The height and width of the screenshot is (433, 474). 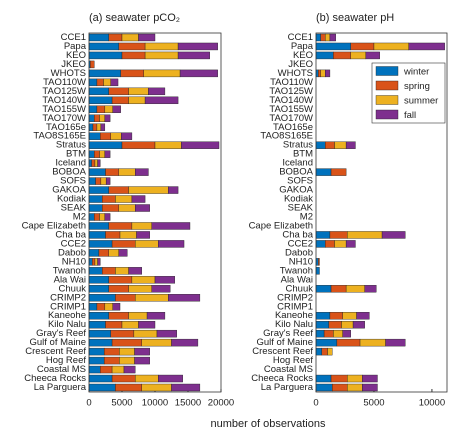 I want to click on category-label: Cape Elizabeth, so click(x=281, y=225).